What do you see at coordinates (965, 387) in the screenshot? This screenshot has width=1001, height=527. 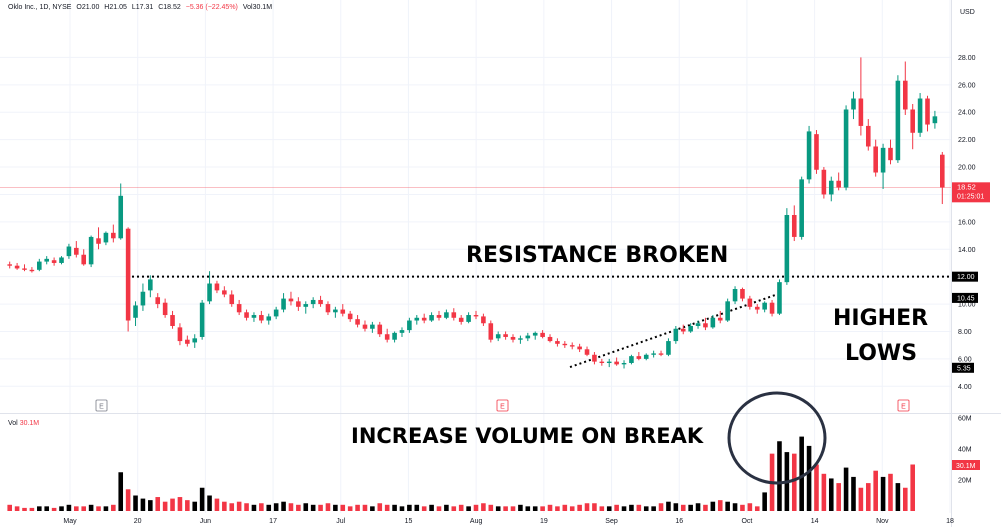 I see `price-tick-label: 4.00` at bounding box center [965, 387].